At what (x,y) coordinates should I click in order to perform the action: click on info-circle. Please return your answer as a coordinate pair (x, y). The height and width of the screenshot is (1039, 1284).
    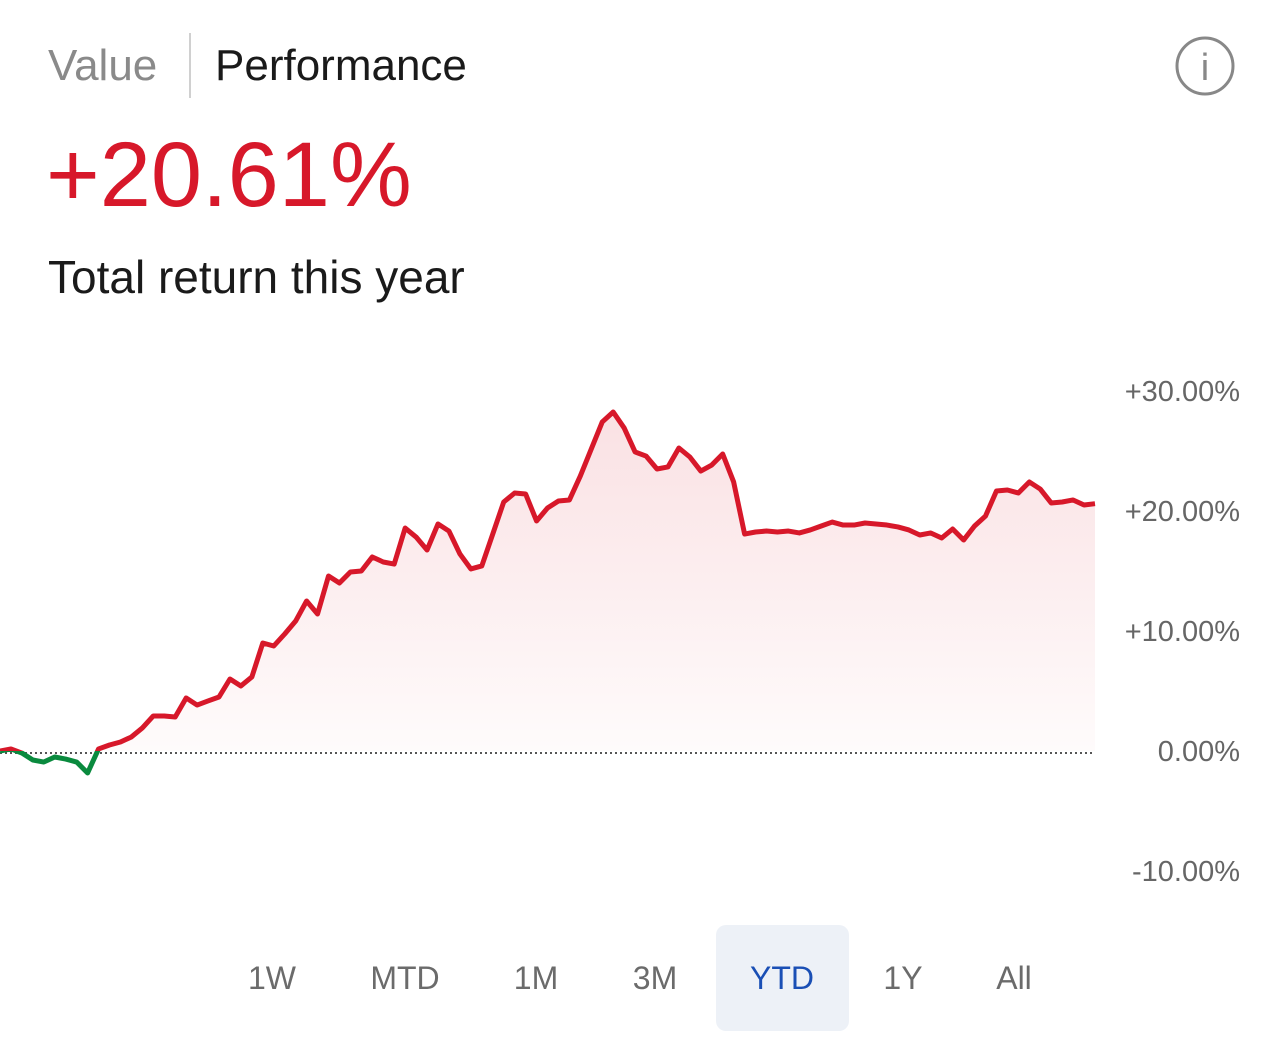
    Looking at the image, I should click on (1205, 66).